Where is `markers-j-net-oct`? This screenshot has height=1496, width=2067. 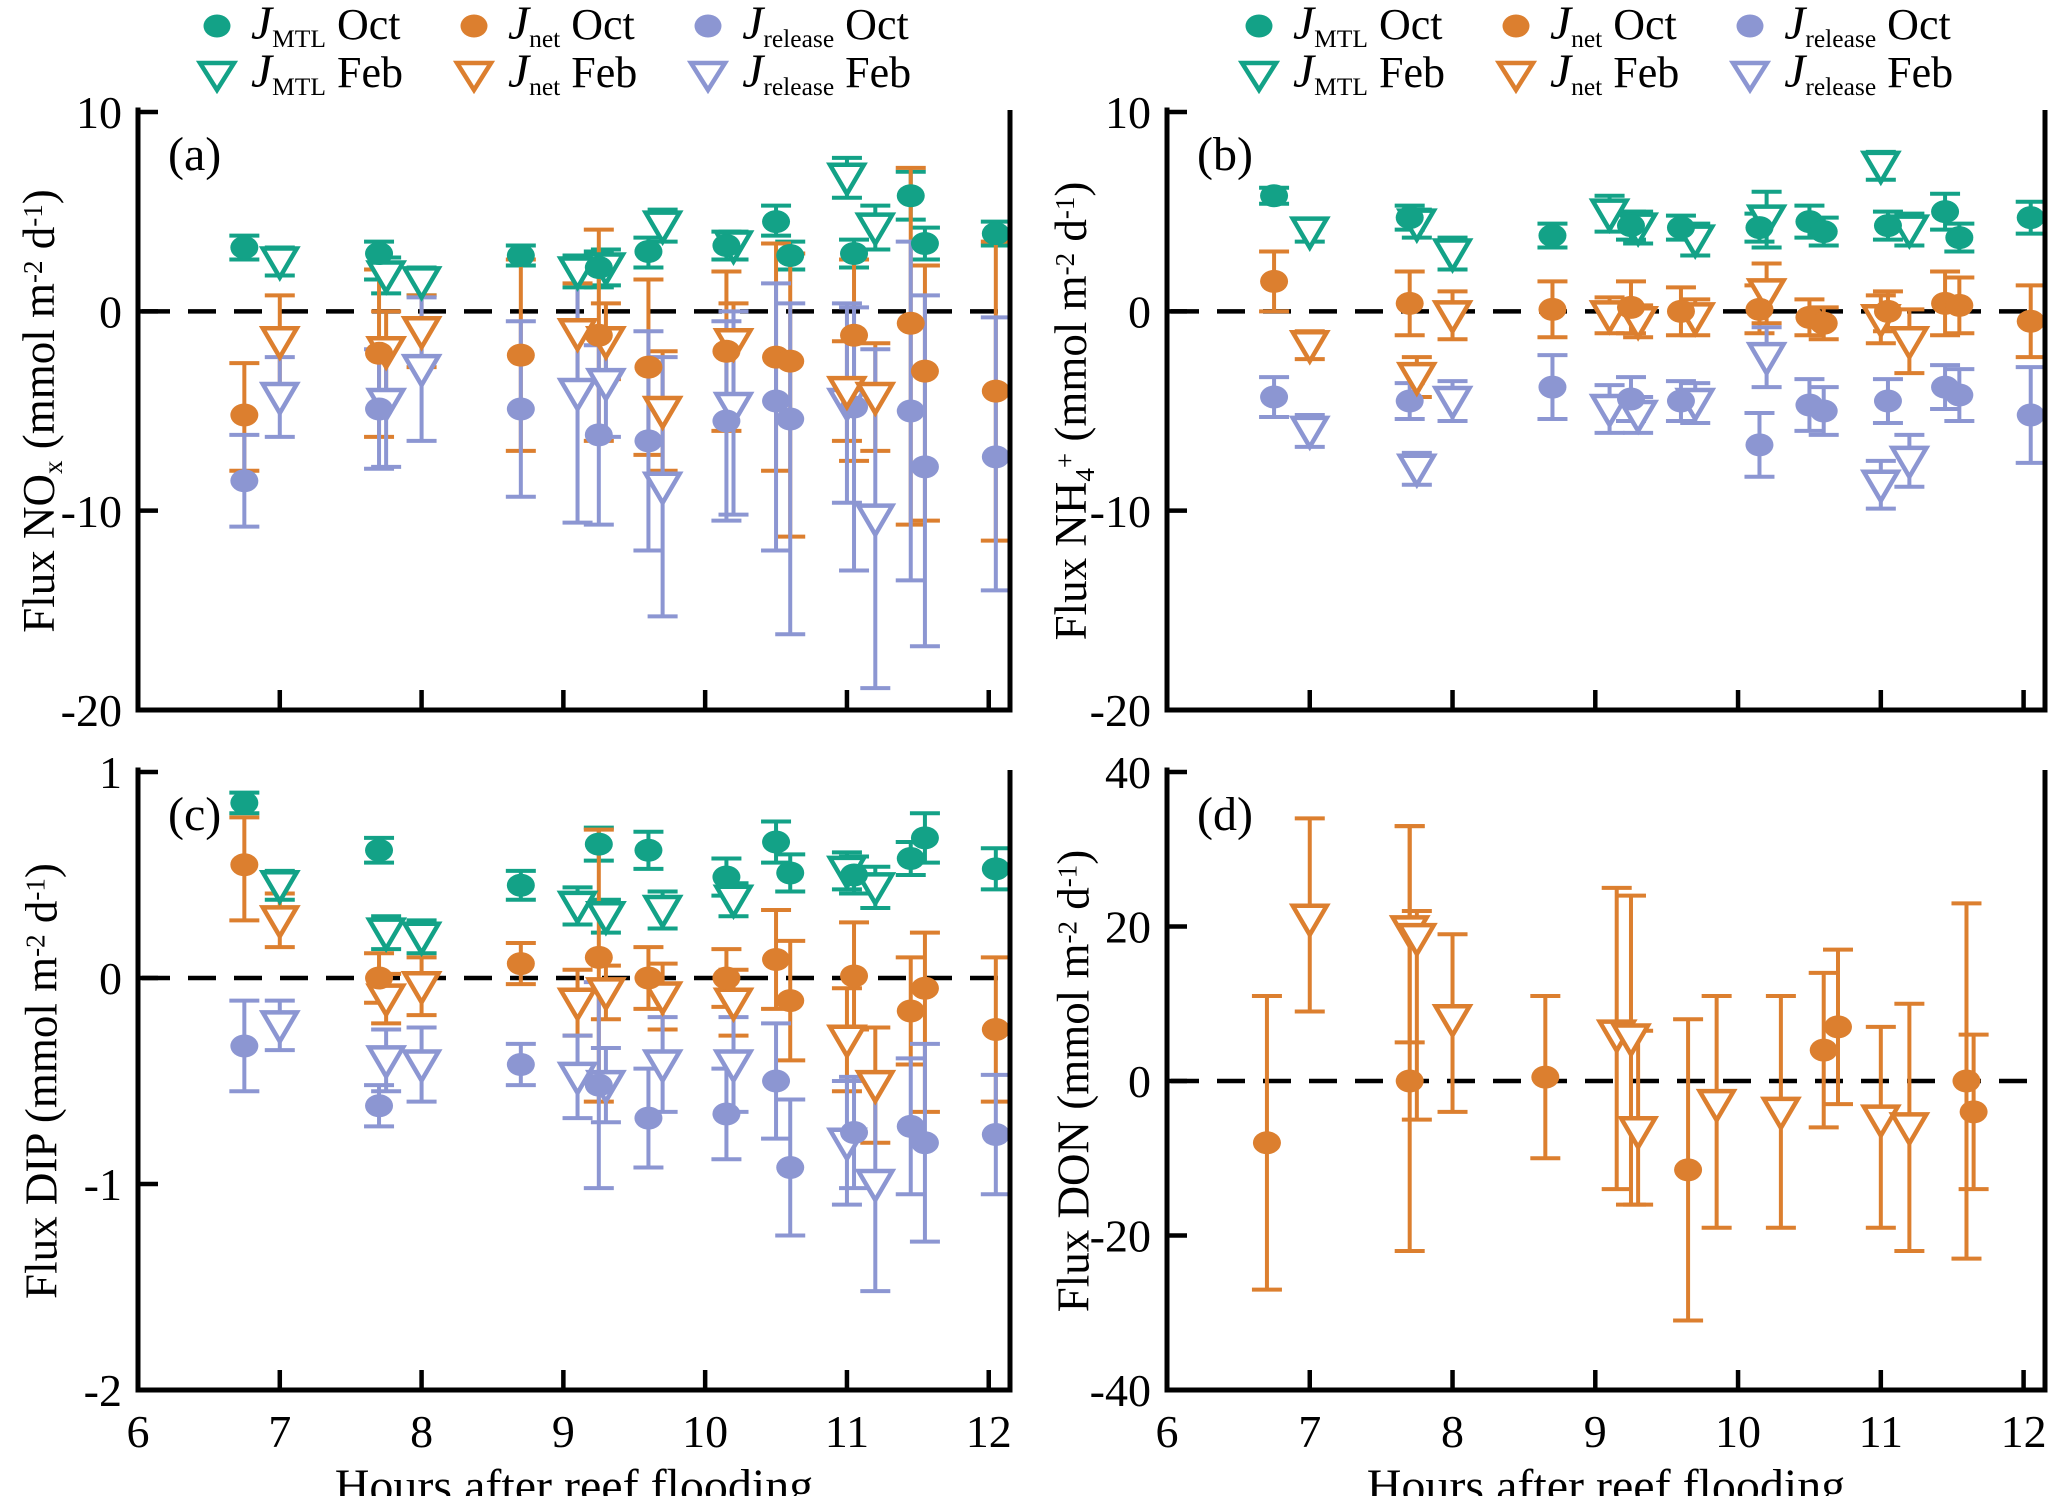 markers-j-net-oct is located at coordinates (620, 369).